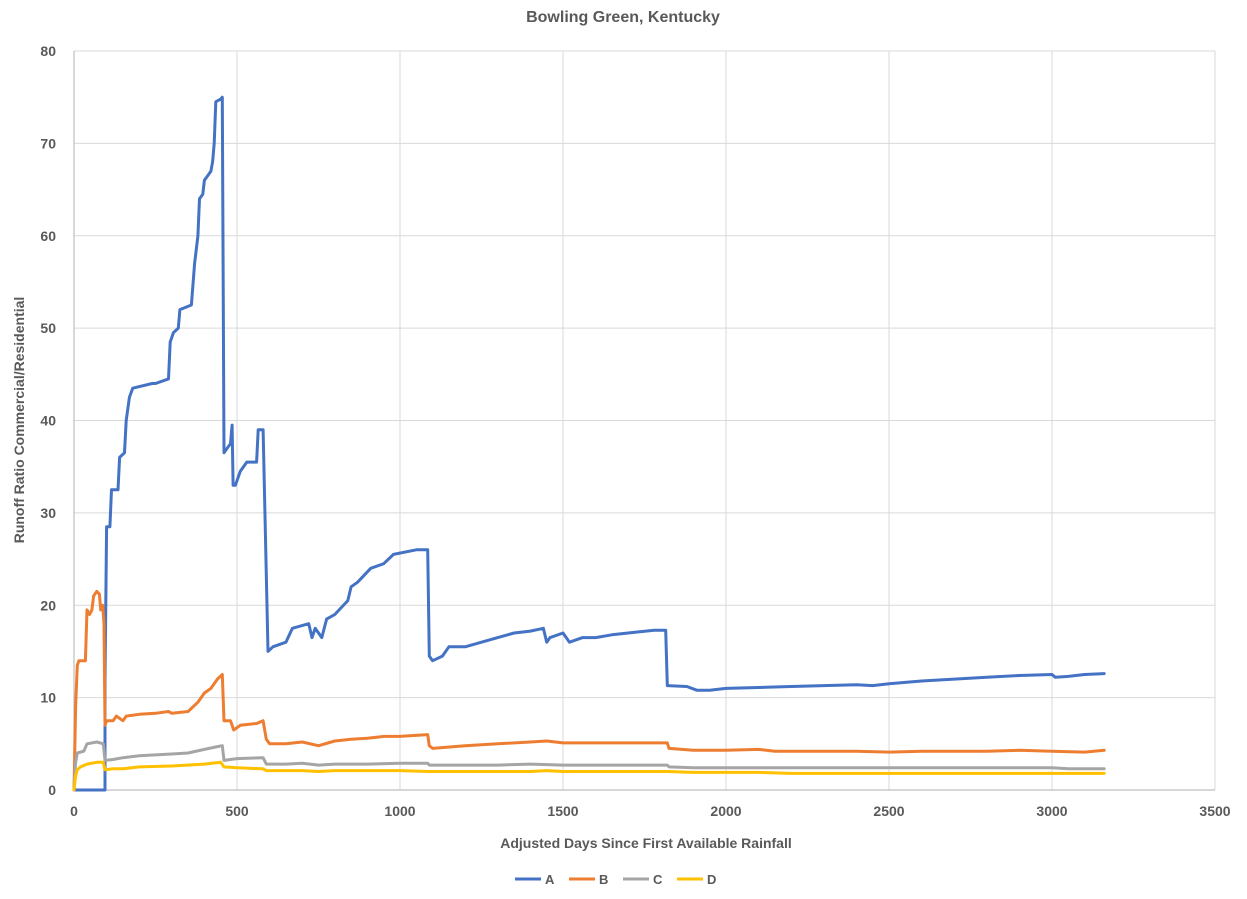  Describe the element at coordinates (562, 811) in the screenshot. I see `x-tick-label: 1500` at that location.